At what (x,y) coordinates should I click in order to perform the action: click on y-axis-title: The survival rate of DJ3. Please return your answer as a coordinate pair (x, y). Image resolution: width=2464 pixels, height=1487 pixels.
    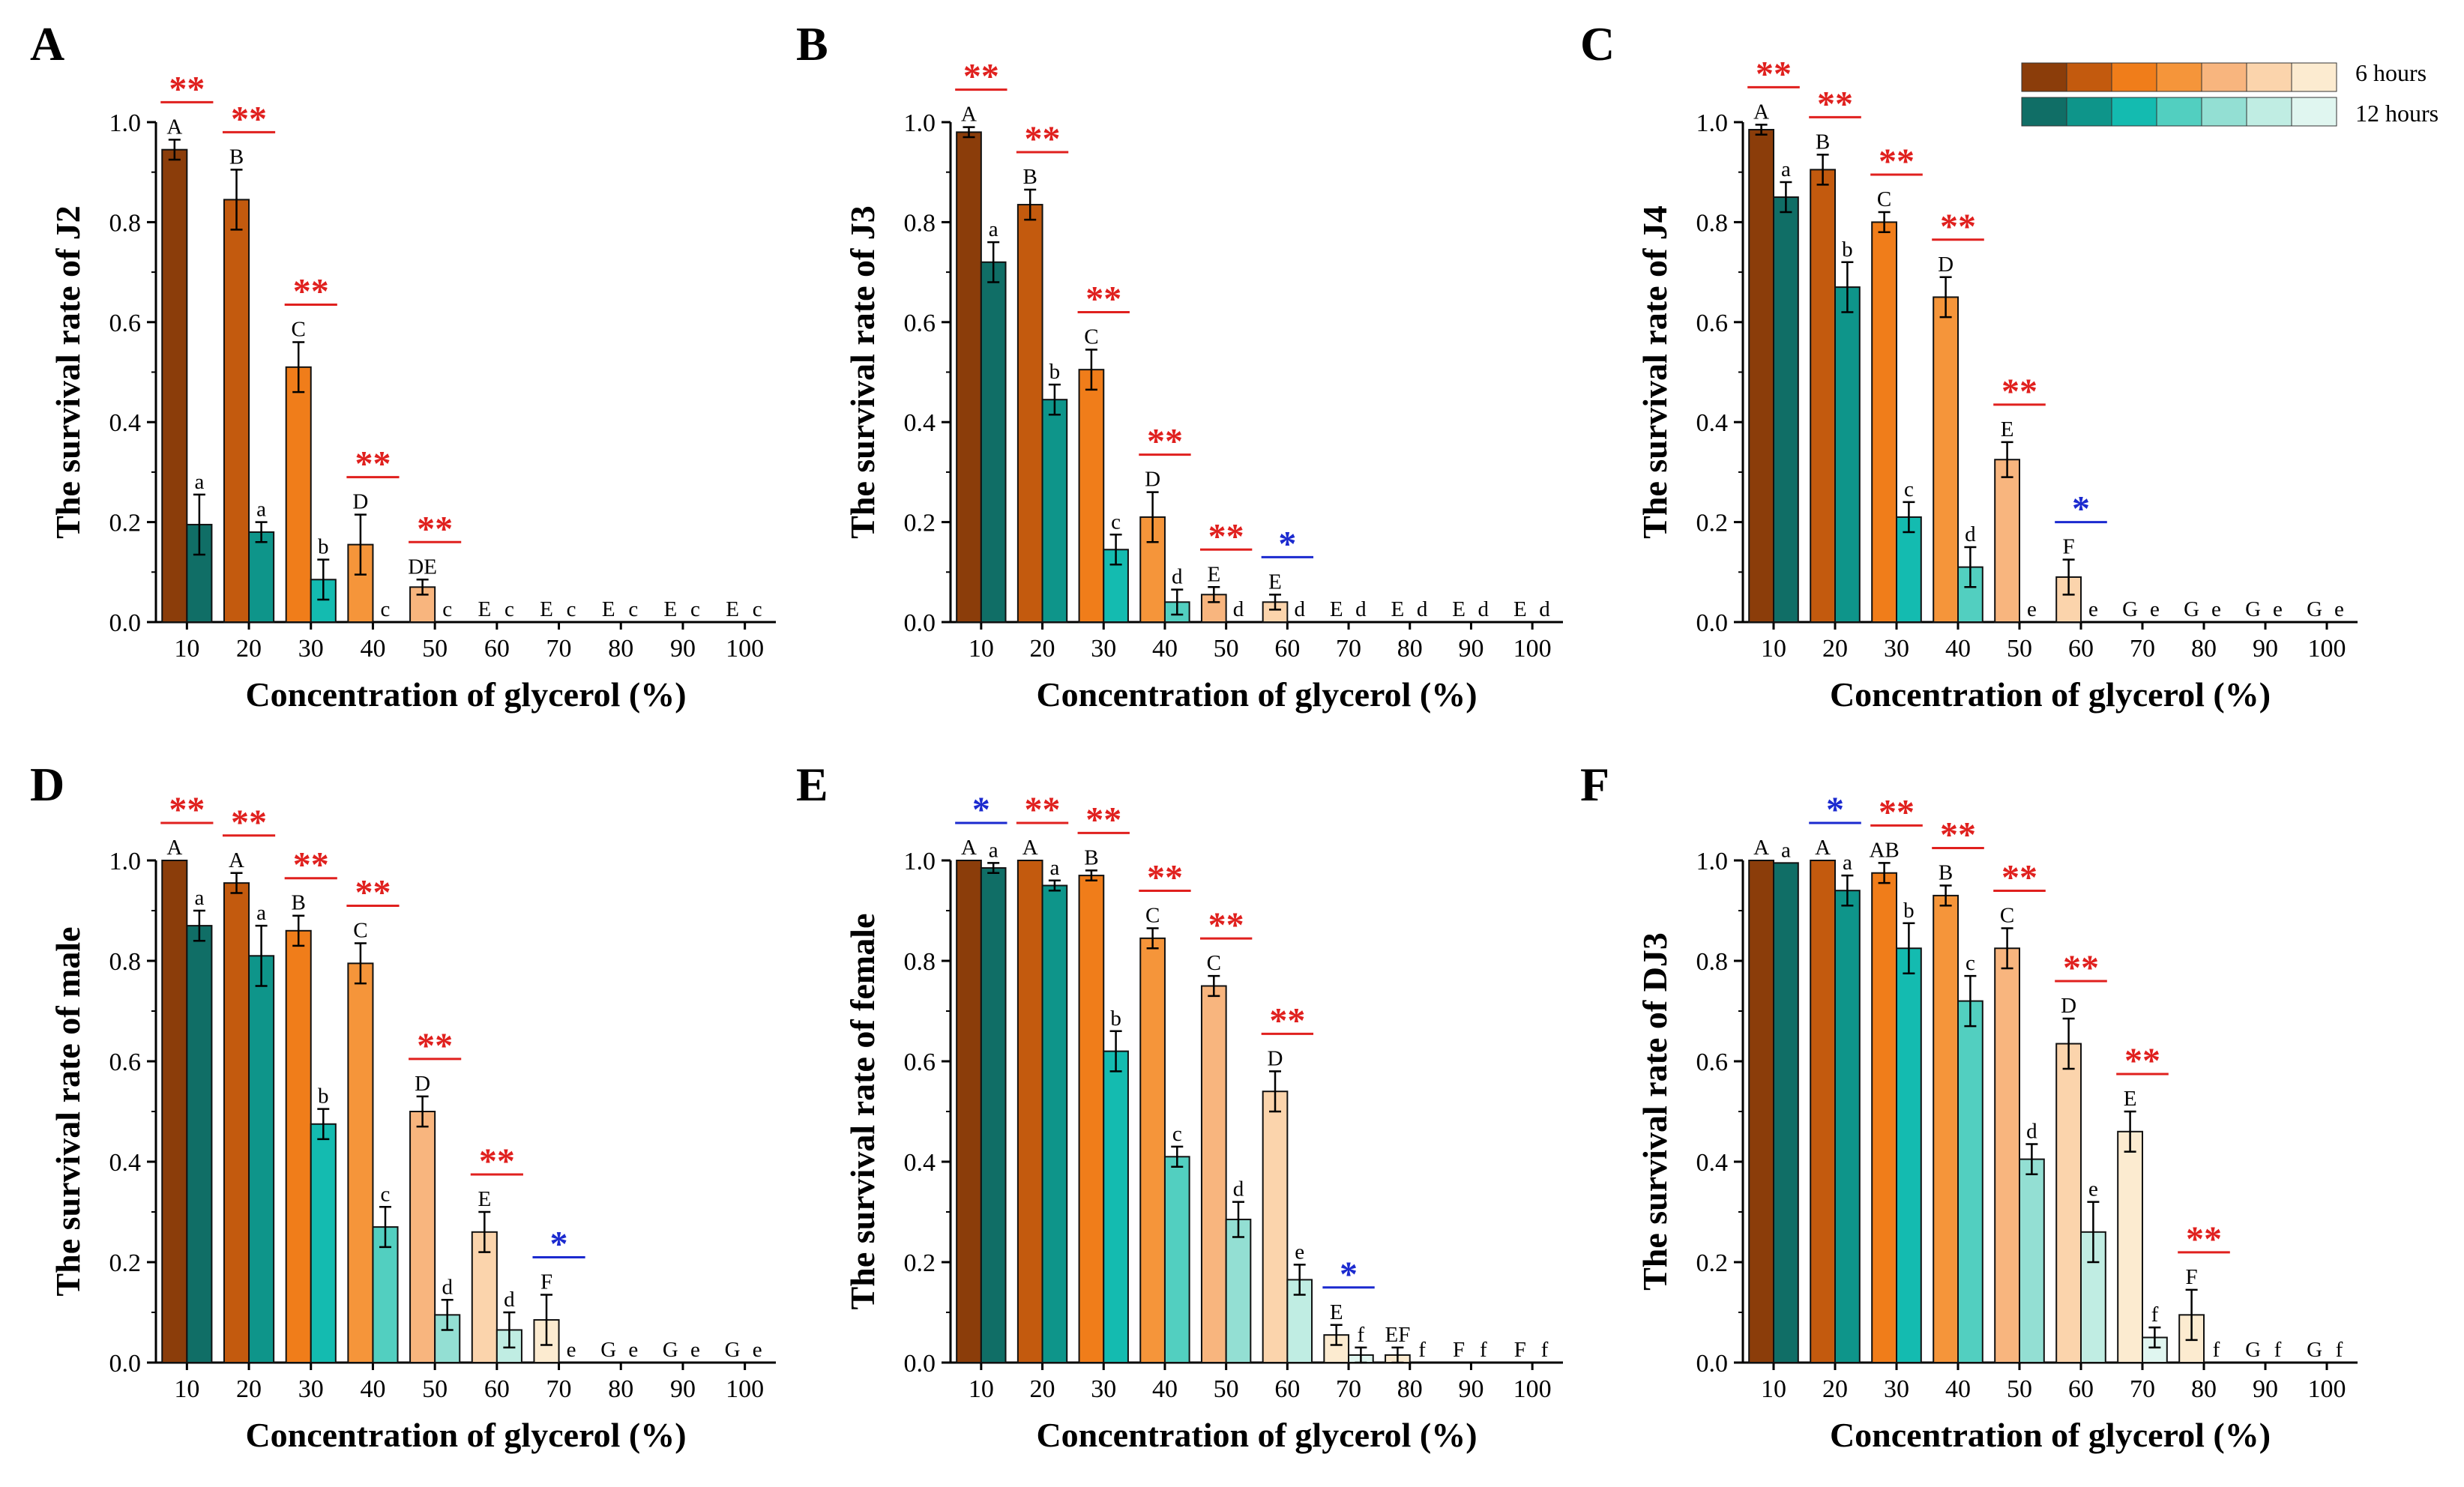
    Looking at the image, I should click on (1655, 1111).